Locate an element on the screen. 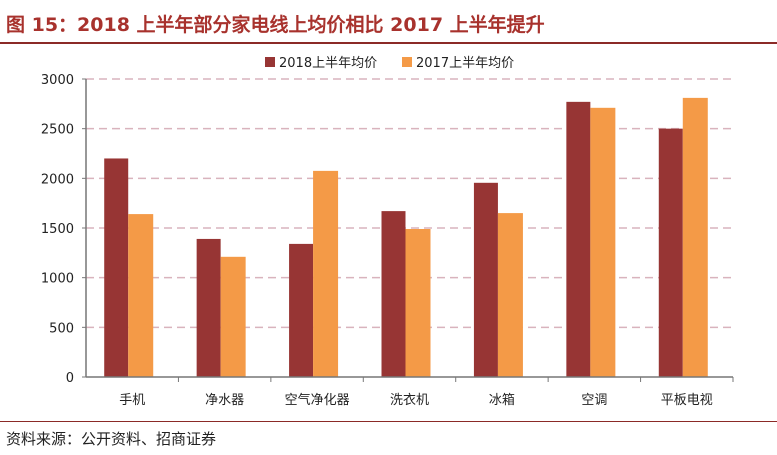 The height and width of the screenshot is (455, 777). y-tick-label: 1000 is located at coordinates (57, 279).